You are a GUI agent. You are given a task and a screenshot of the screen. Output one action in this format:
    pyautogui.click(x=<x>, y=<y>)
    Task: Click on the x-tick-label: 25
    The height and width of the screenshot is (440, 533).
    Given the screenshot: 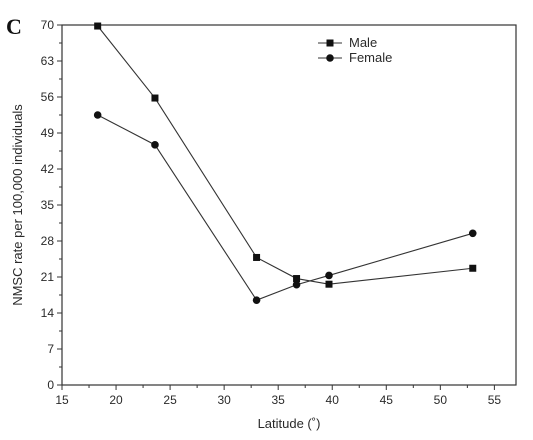 What is the action you would take?
    pyautogui.click(x=170, y=400)
    